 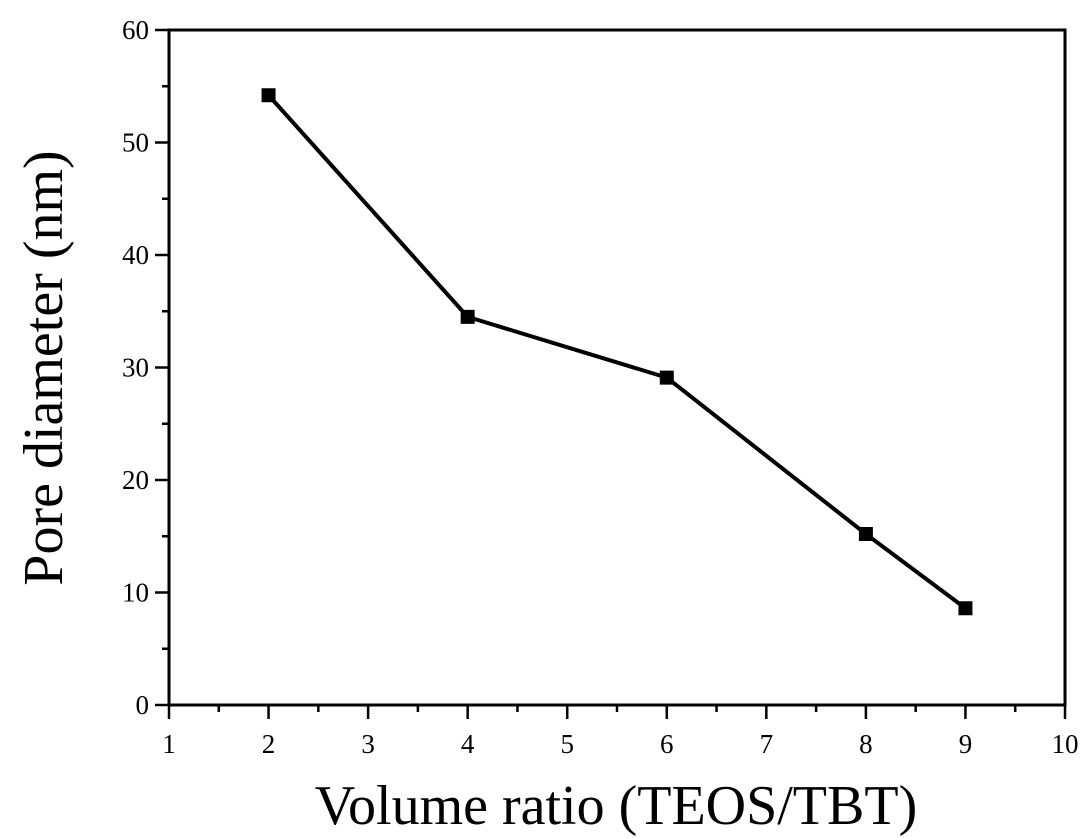 What do you see at coordinates (616, 806) in the screenshot?
I see `x-axis-title: Volume ratio (TEOS/TBT)` at bounding box center [616, 806].